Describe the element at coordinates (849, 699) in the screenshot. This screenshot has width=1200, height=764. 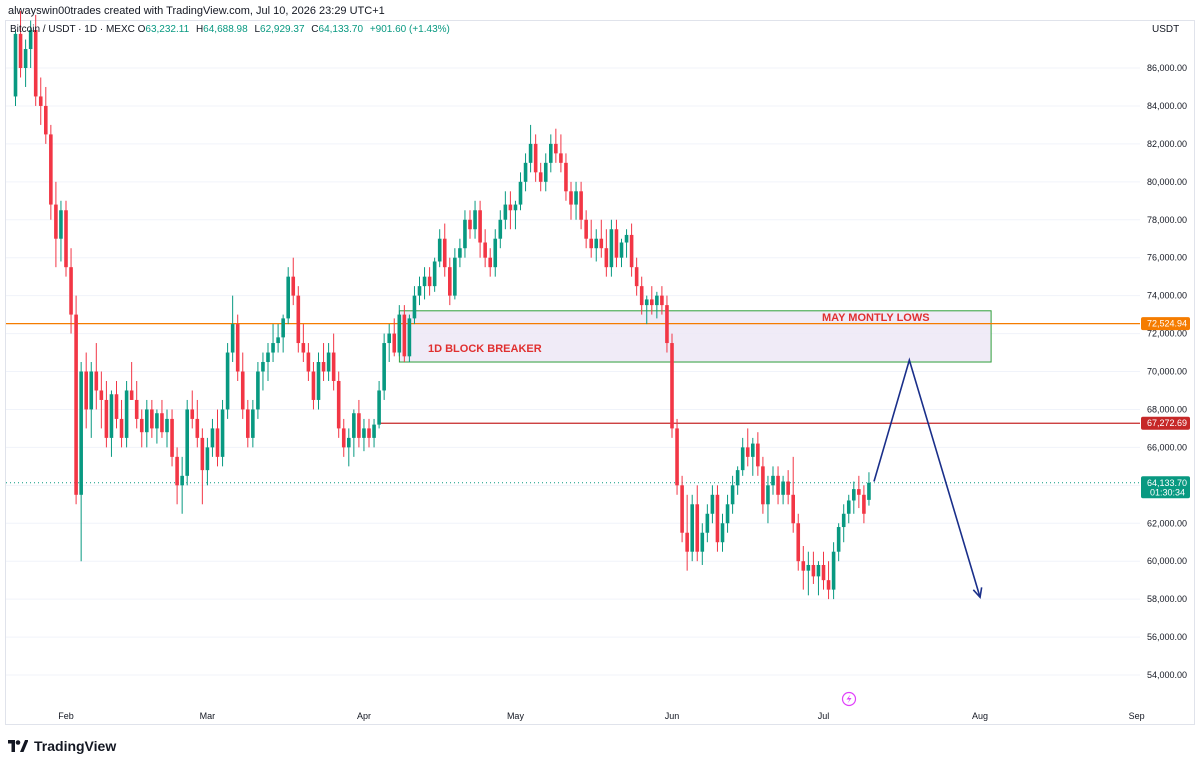
I see `lightning-icon` at that location.